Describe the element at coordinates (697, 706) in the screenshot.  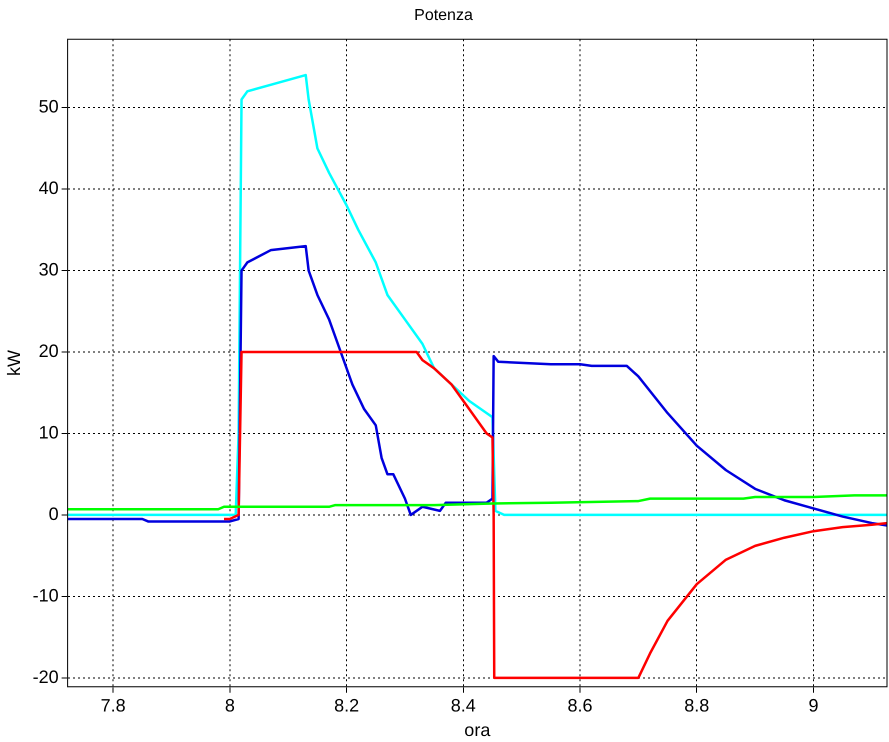
I see `x-tick-label: 8.8` at that location.